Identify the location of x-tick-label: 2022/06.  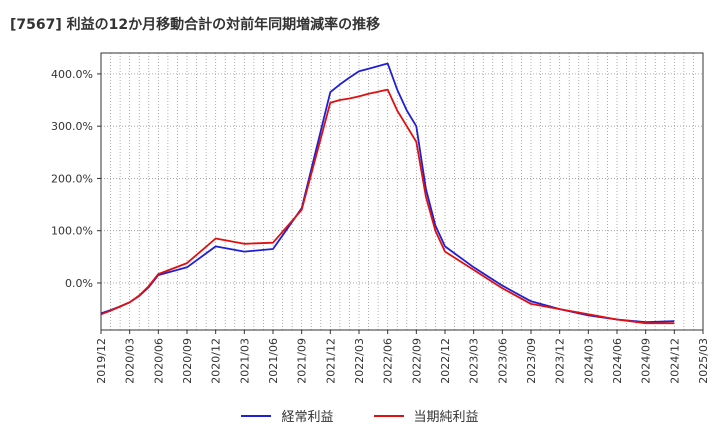
(388, 361).